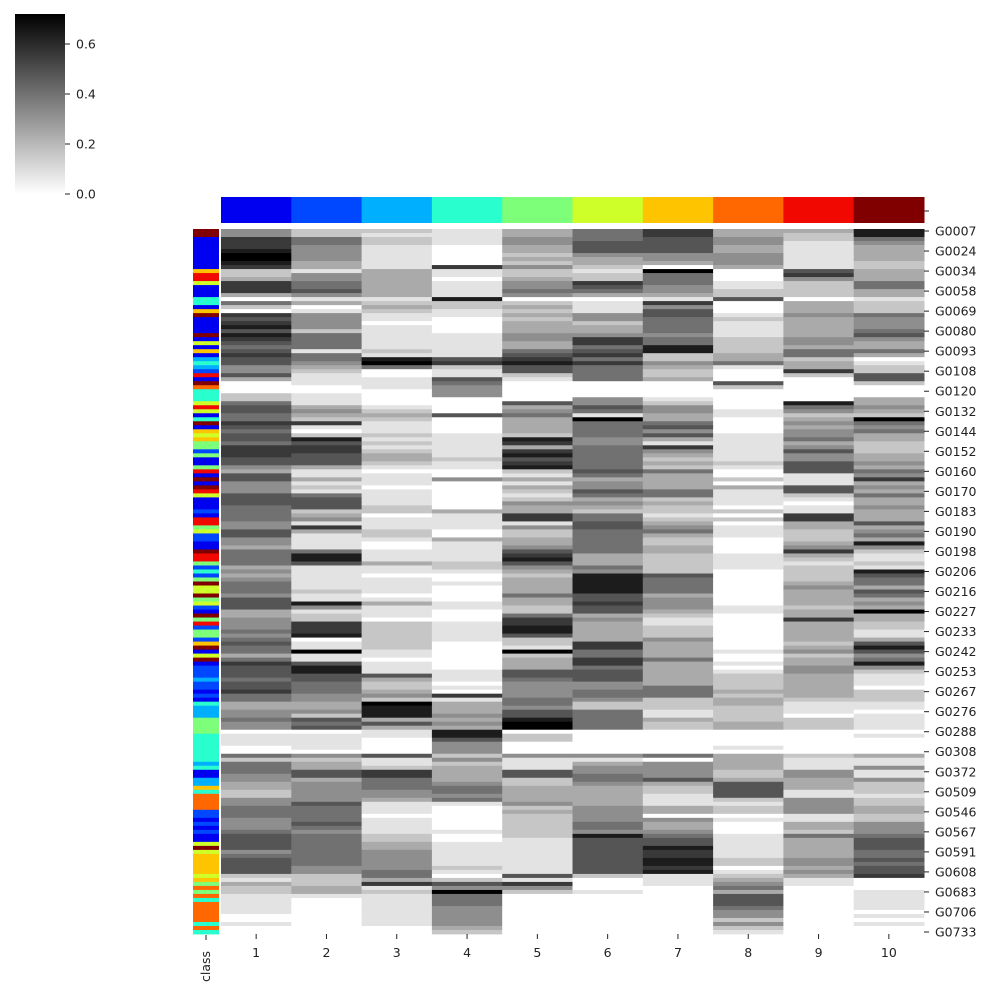 This screenshot has height=993, width=990. Describe the element at coordinates (956, 431) in the screenshot. I see `row-tick-label: G0144` at that location.